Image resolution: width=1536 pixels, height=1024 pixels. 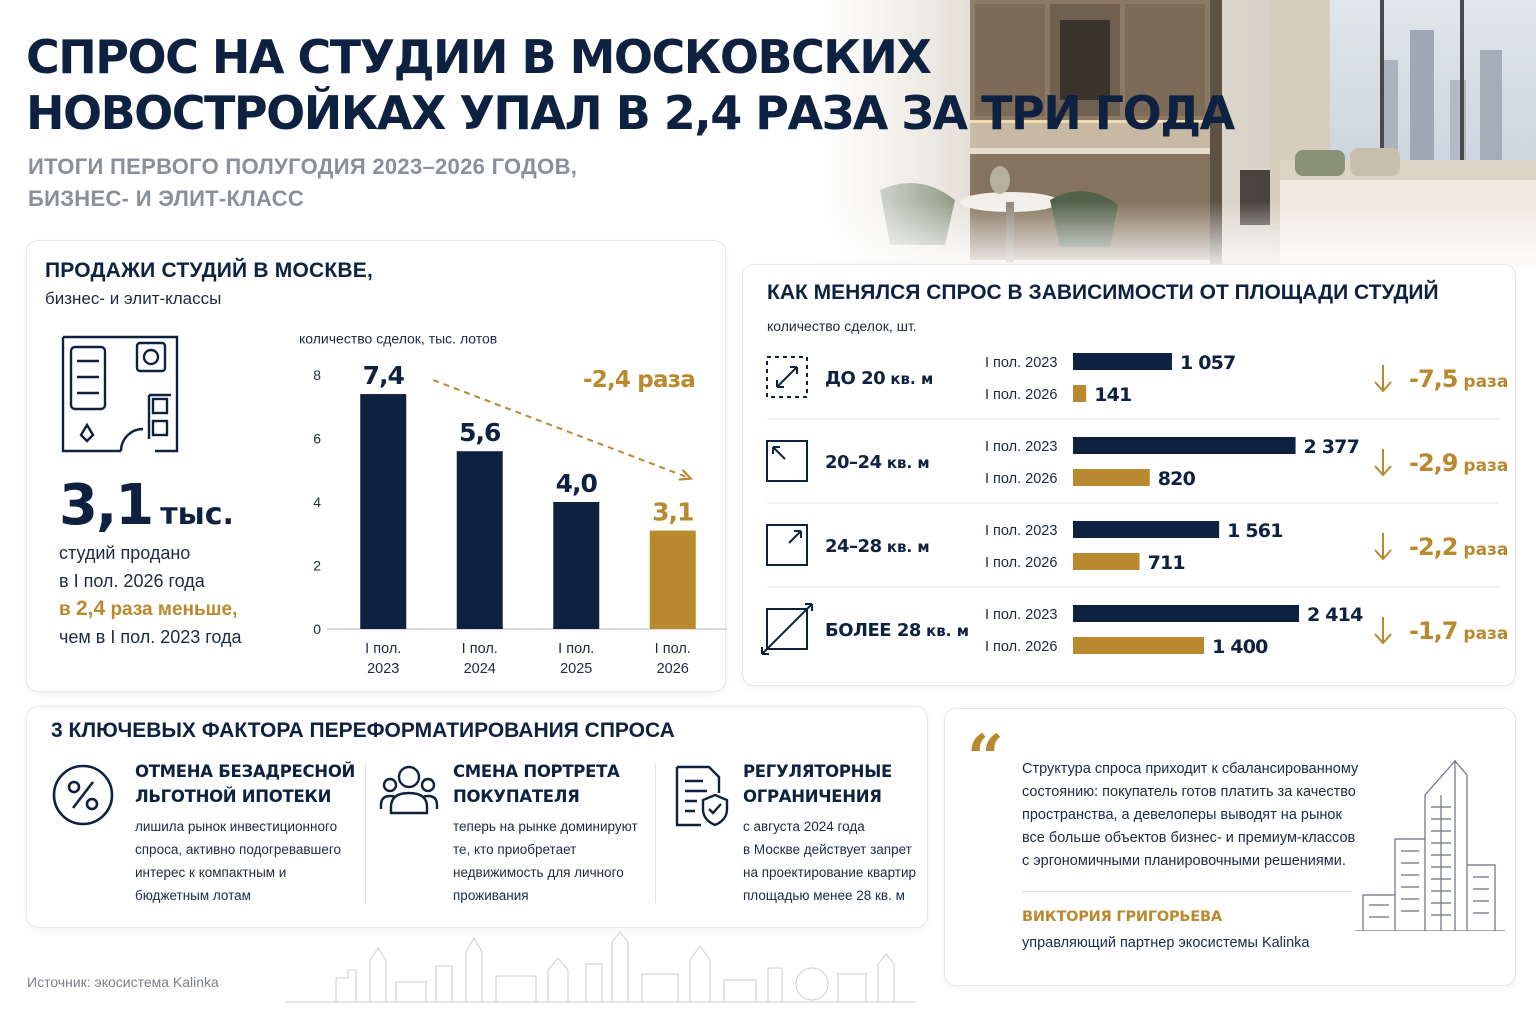 What do you see at coordinates (824, 895) in the screenshot?
I see `factor-3-body-4: площадью менее 28 кв. м` at bounding box center [824, 895].